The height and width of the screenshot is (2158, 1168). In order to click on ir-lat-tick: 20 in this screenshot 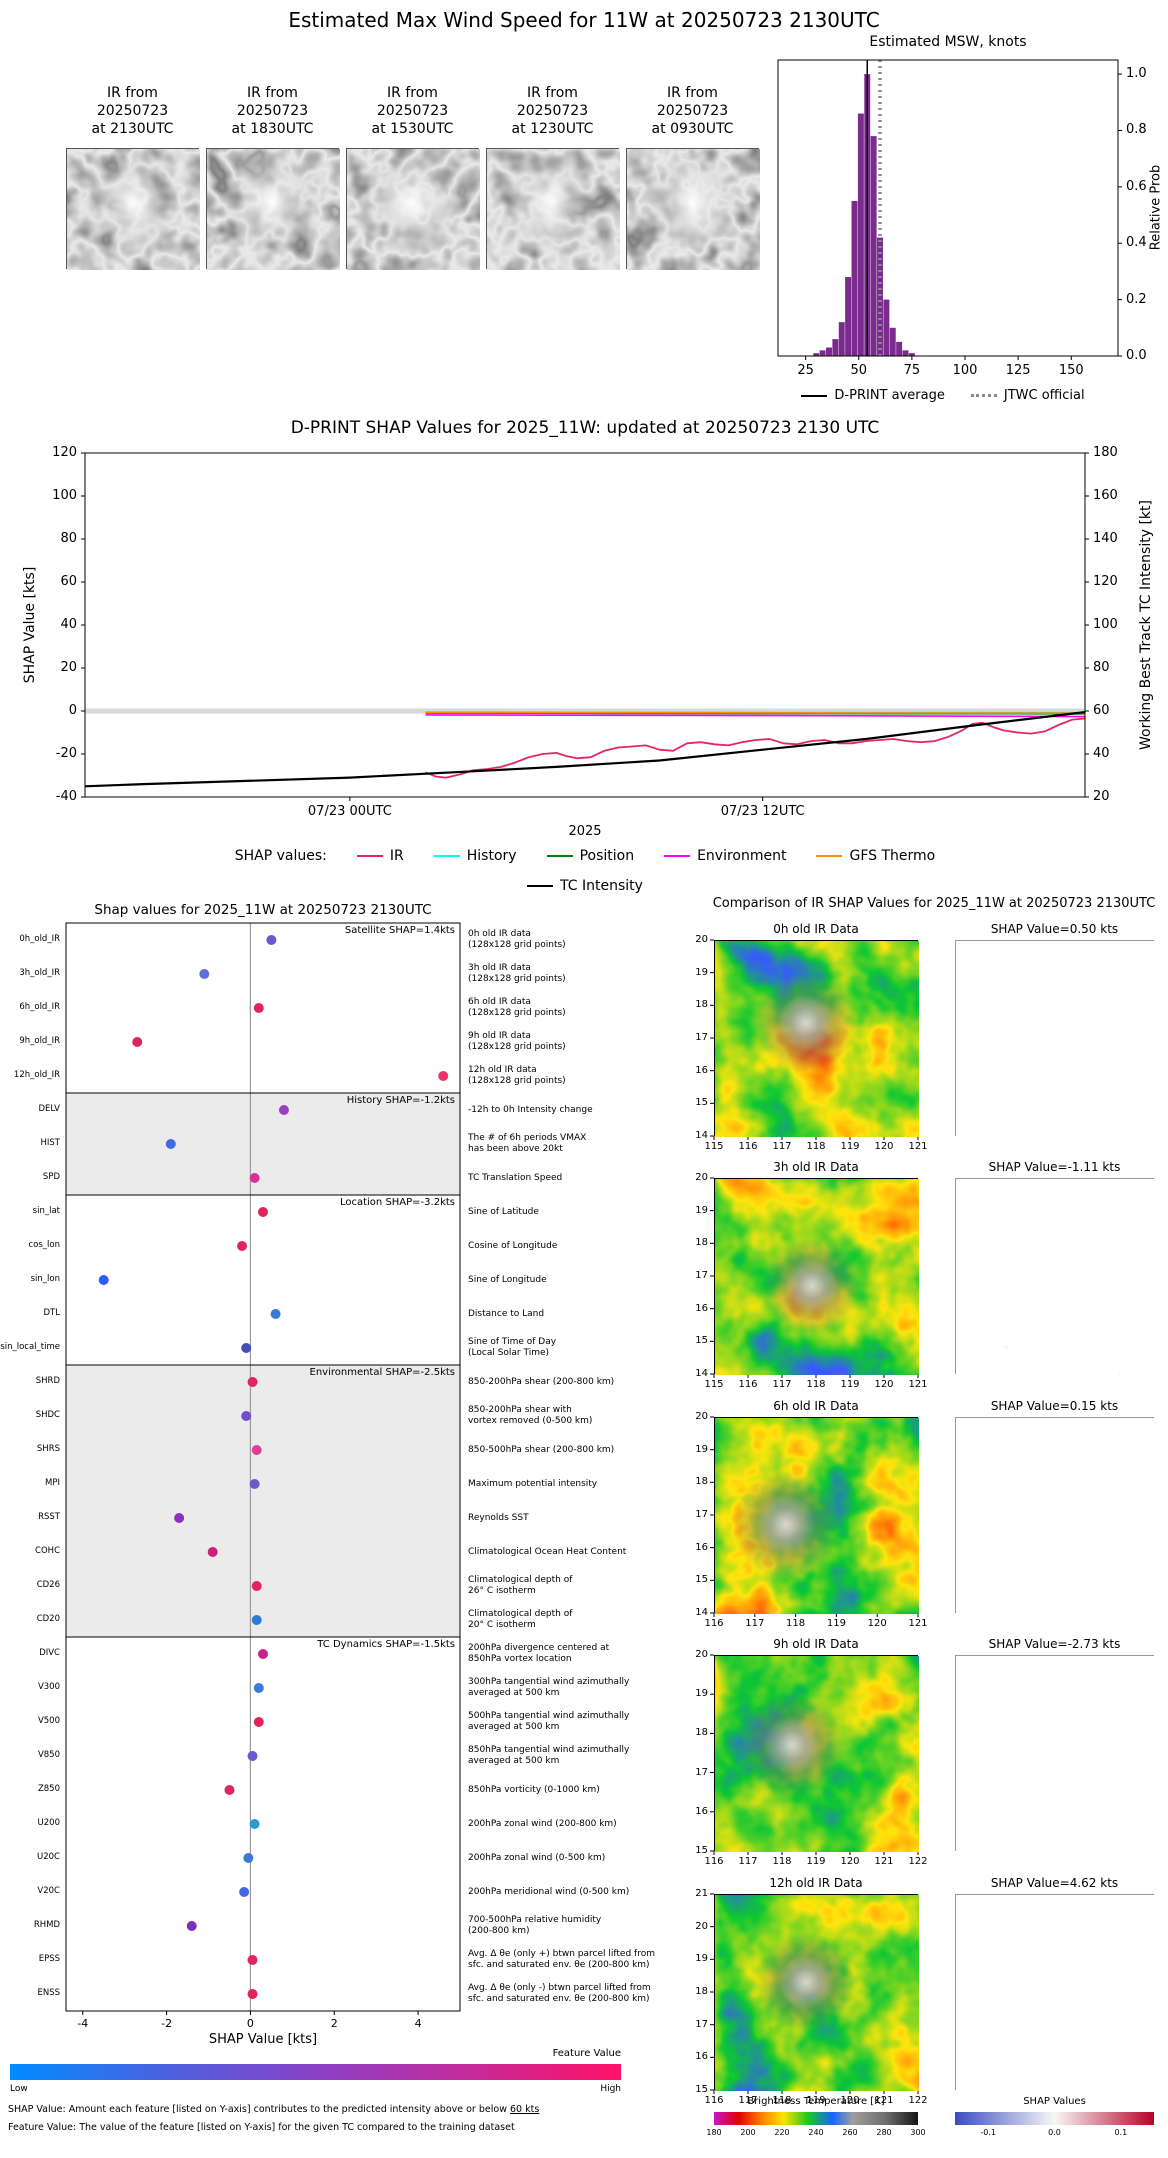, I will do `click(701, 939)`.